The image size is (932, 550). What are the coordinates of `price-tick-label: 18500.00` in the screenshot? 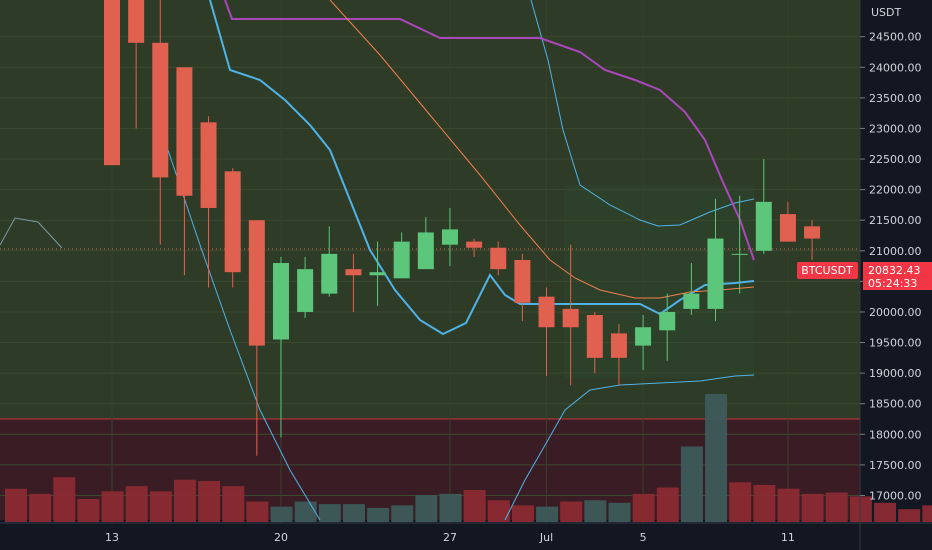 It's located at (895, 404).